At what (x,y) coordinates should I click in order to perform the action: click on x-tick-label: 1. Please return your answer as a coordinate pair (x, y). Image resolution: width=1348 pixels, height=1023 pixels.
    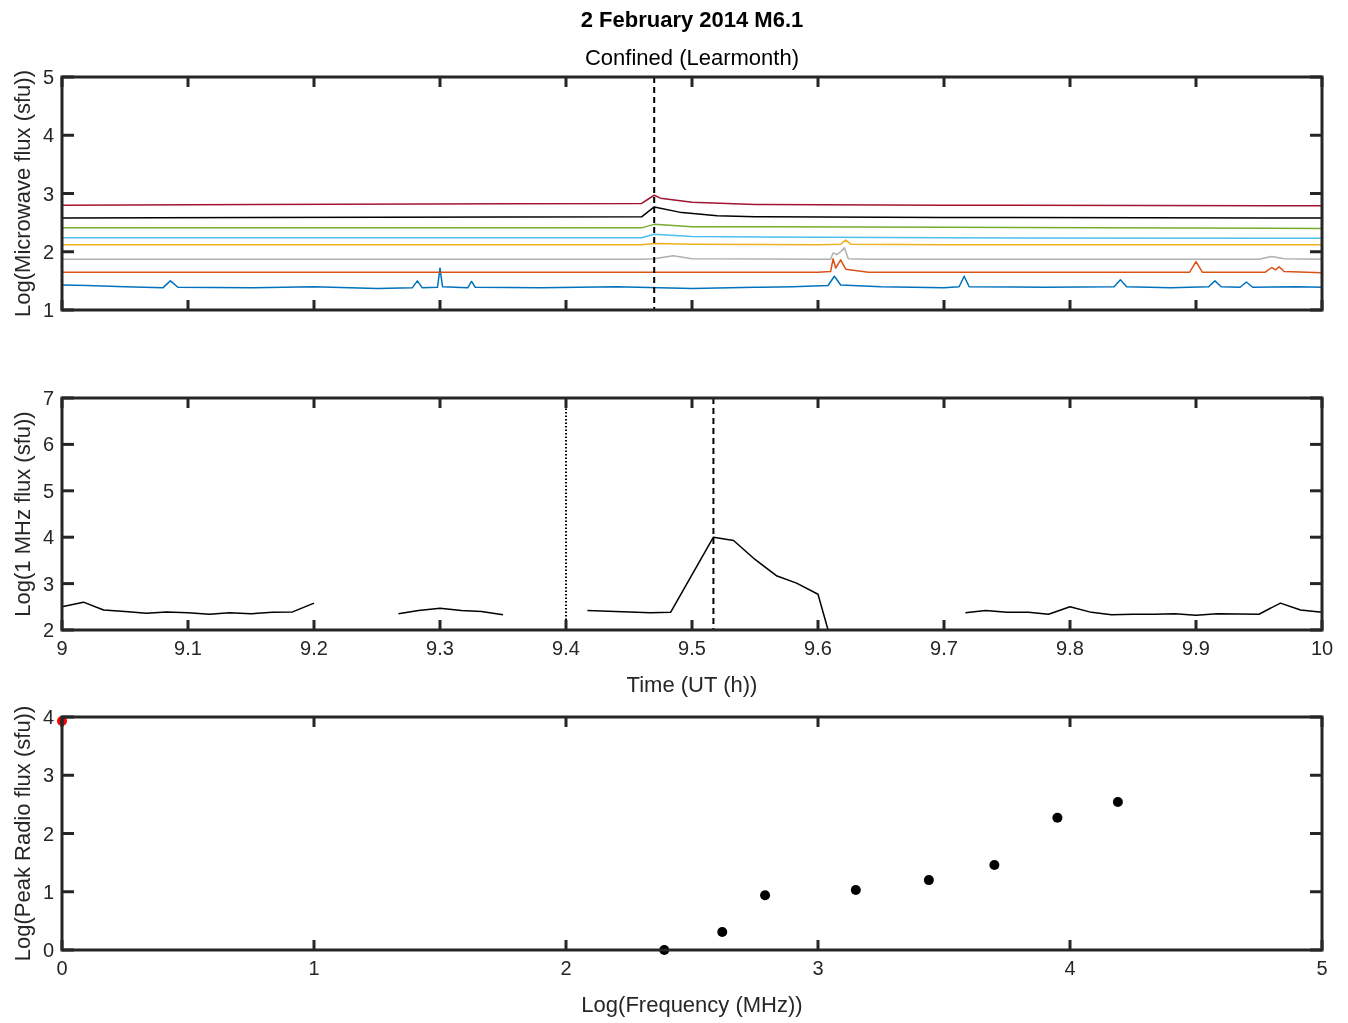
    Looking at the image, I should click on (314, 968).